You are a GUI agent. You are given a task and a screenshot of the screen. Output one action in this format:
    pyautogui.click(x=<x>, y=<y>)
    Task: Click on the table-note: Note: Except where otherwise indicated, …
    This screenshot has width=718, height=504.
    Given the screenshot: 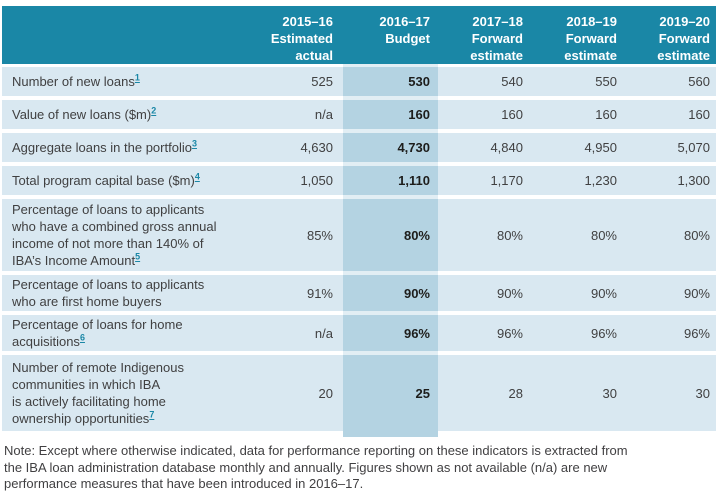 What is the action you would take?
    pyautogui.click(x=316, y=467)
    